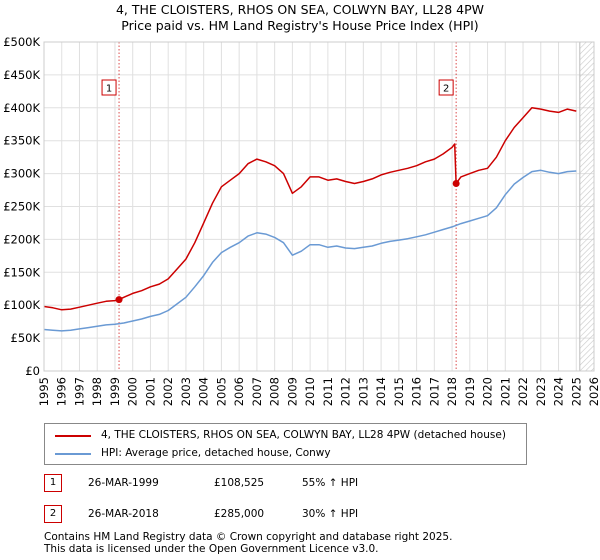 Image resolution: width=600 pixels, height=560 pixels. I want to click on x-tick-label: 2008, so click(275, 391).